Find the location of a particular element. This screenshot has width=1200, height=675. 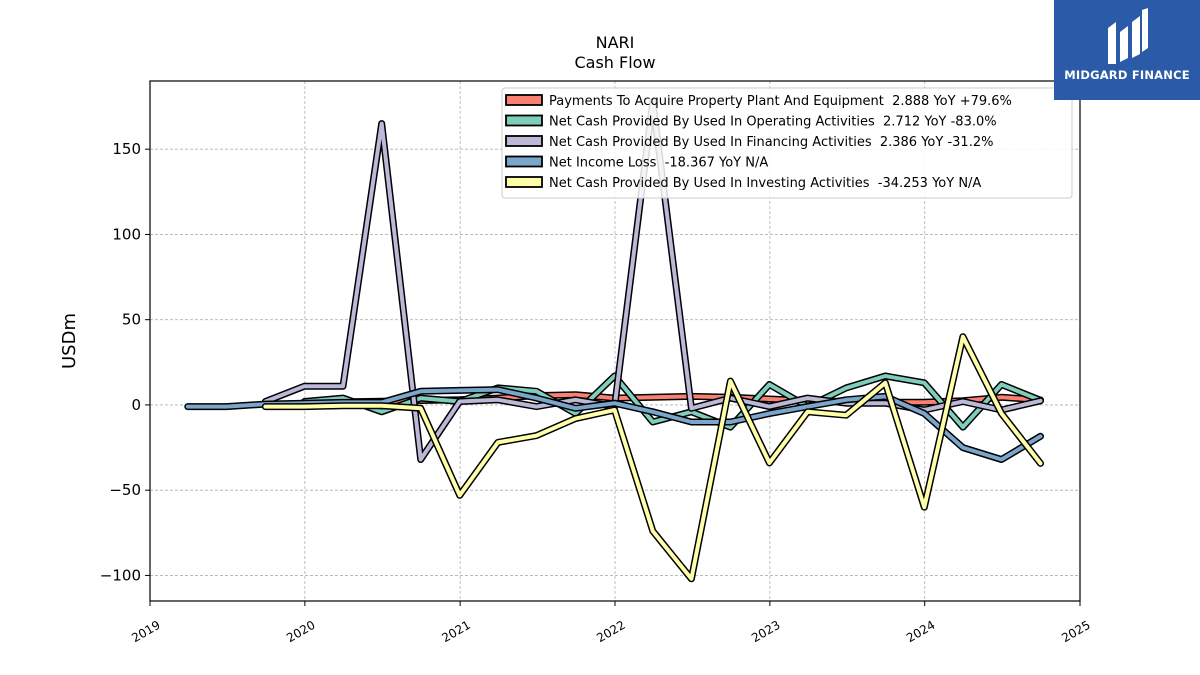

y-tick-label: 150 is located at coordinates (126, 149).